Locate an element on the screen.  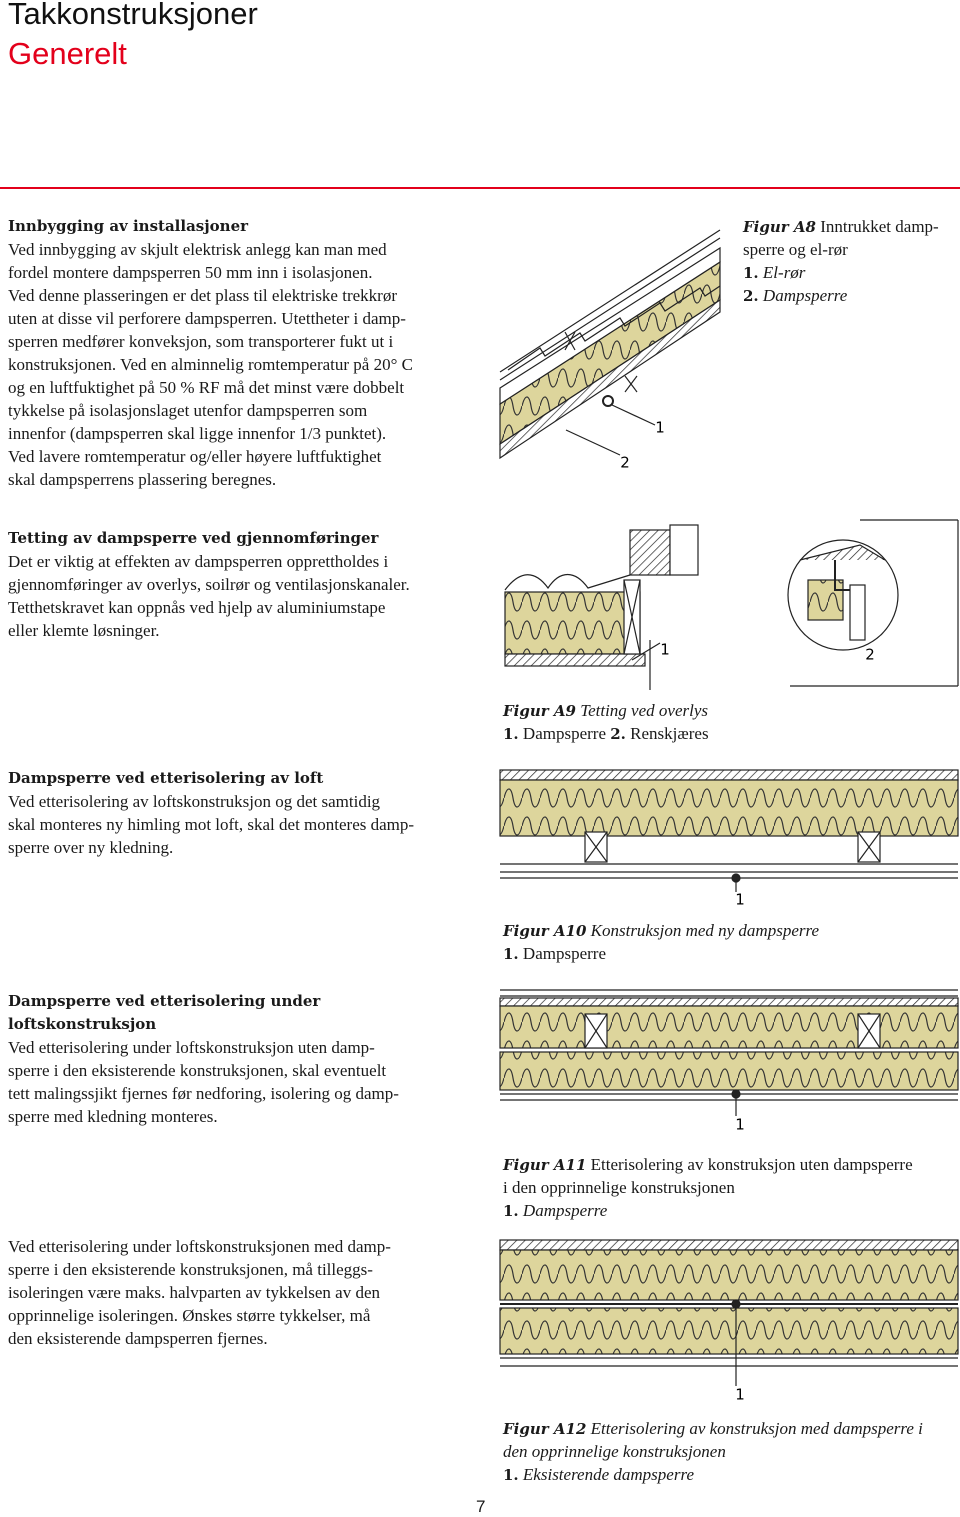
caption-line: 1. El-rør is located at coordinates (774, 273).